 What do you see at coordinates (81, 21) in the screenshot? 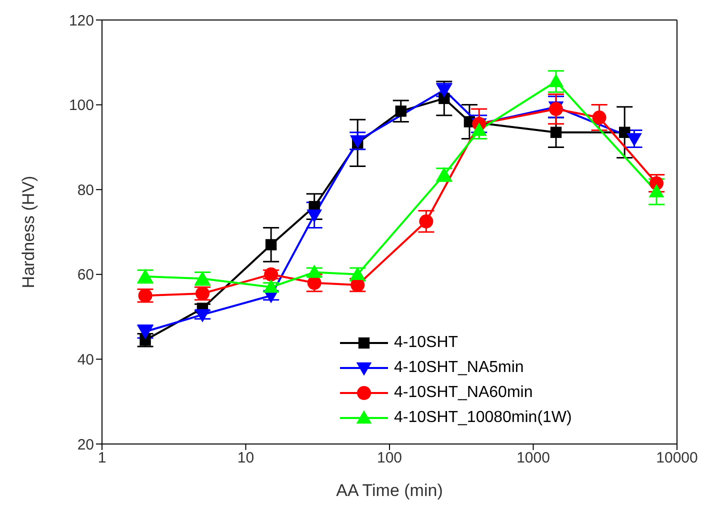
I see `y-tick-label: 120` at bounding box center [81, 21].